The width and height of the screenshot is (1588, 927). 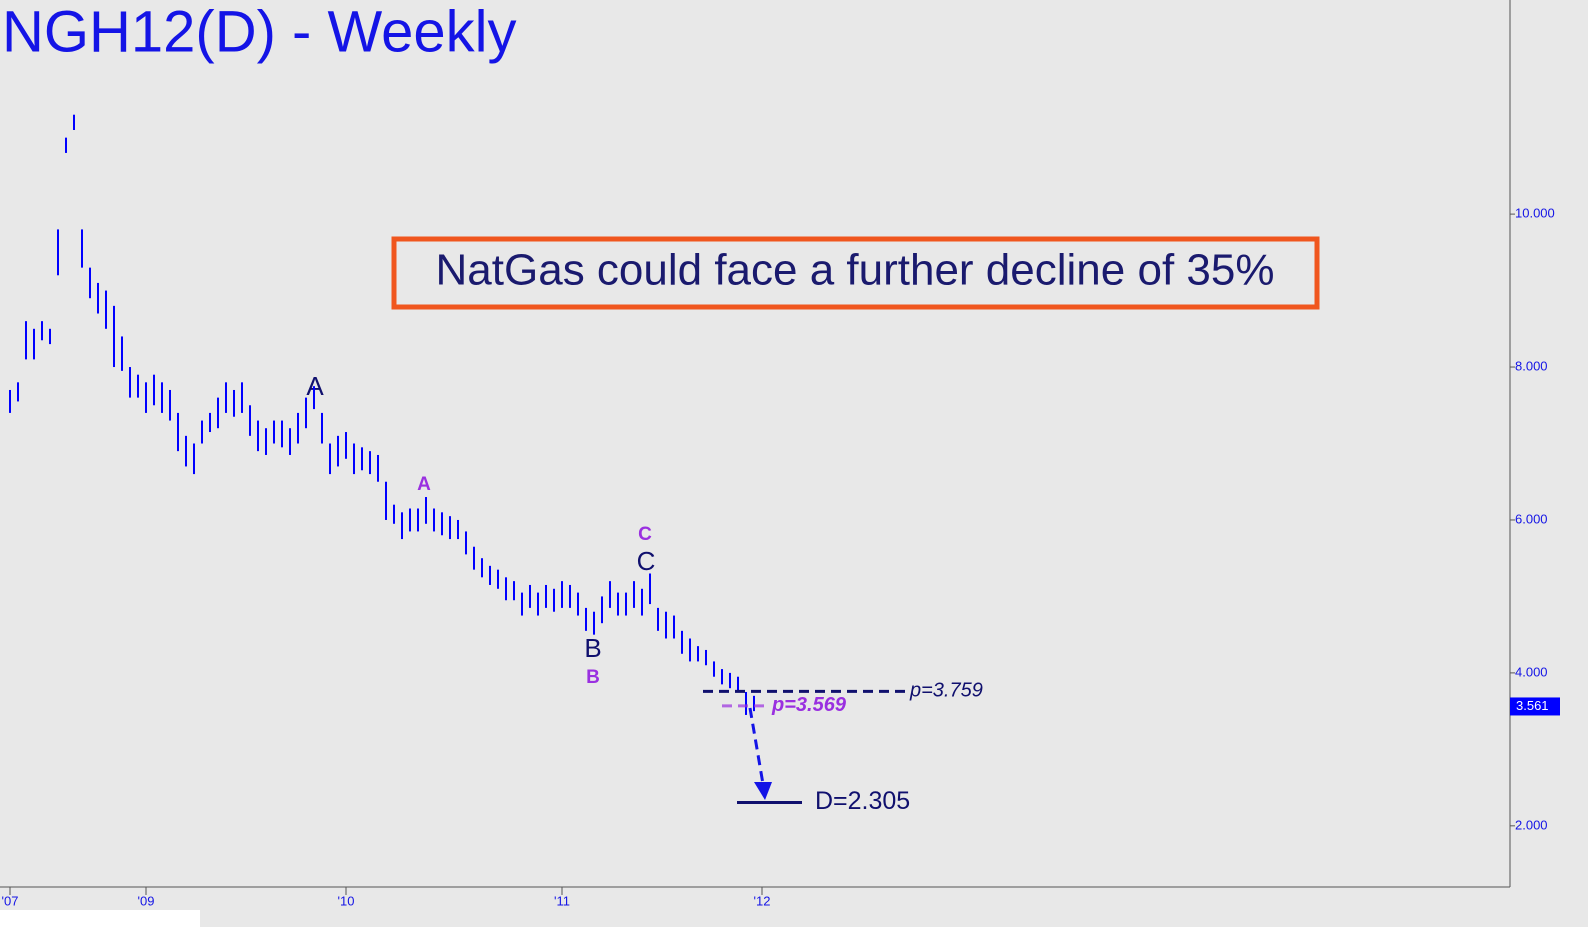 I want to click on x-tick-label: '10, so click(x=346, y=900).